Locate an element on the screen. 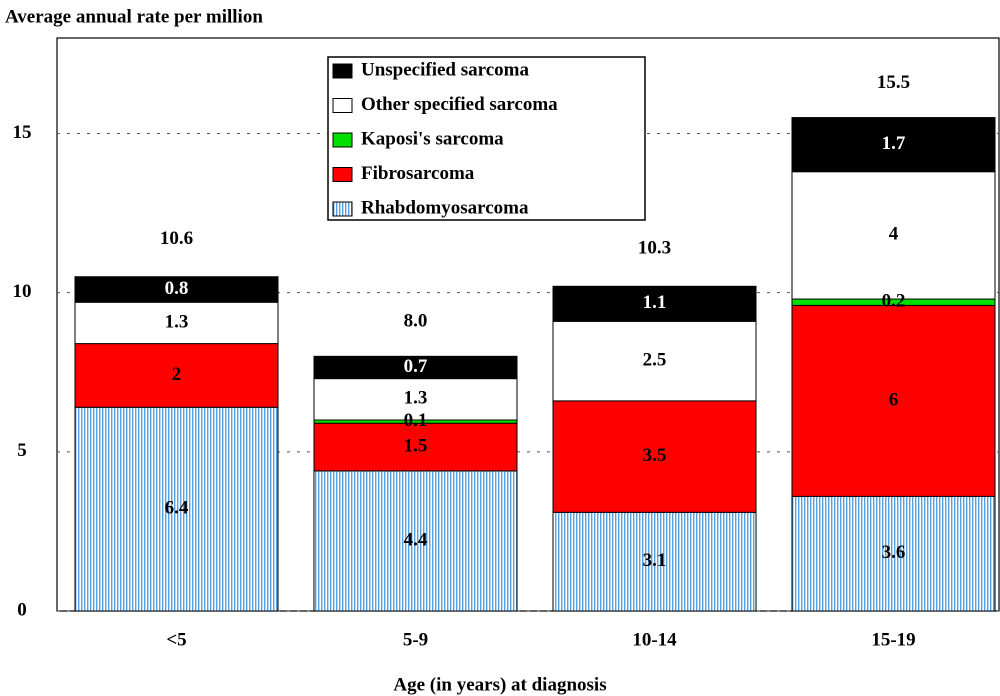 Image resolution: width=1000 pixels, height=696 pixels. data-label: 4.4 is located at coordinates (416, 539).